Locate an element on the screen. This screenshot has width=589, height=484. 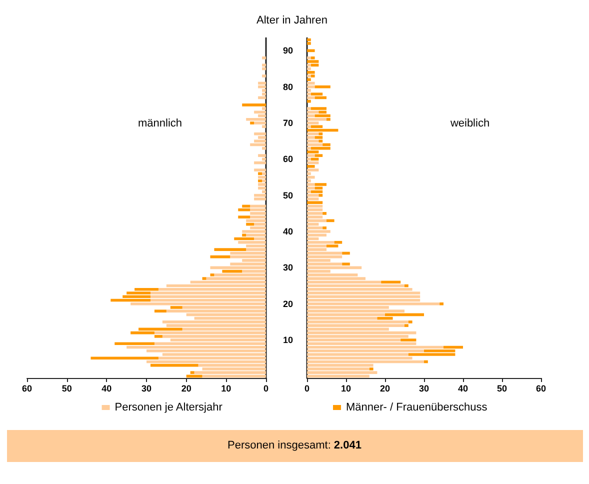
x-tick-label: 0 is located at coordinates (307, 389).